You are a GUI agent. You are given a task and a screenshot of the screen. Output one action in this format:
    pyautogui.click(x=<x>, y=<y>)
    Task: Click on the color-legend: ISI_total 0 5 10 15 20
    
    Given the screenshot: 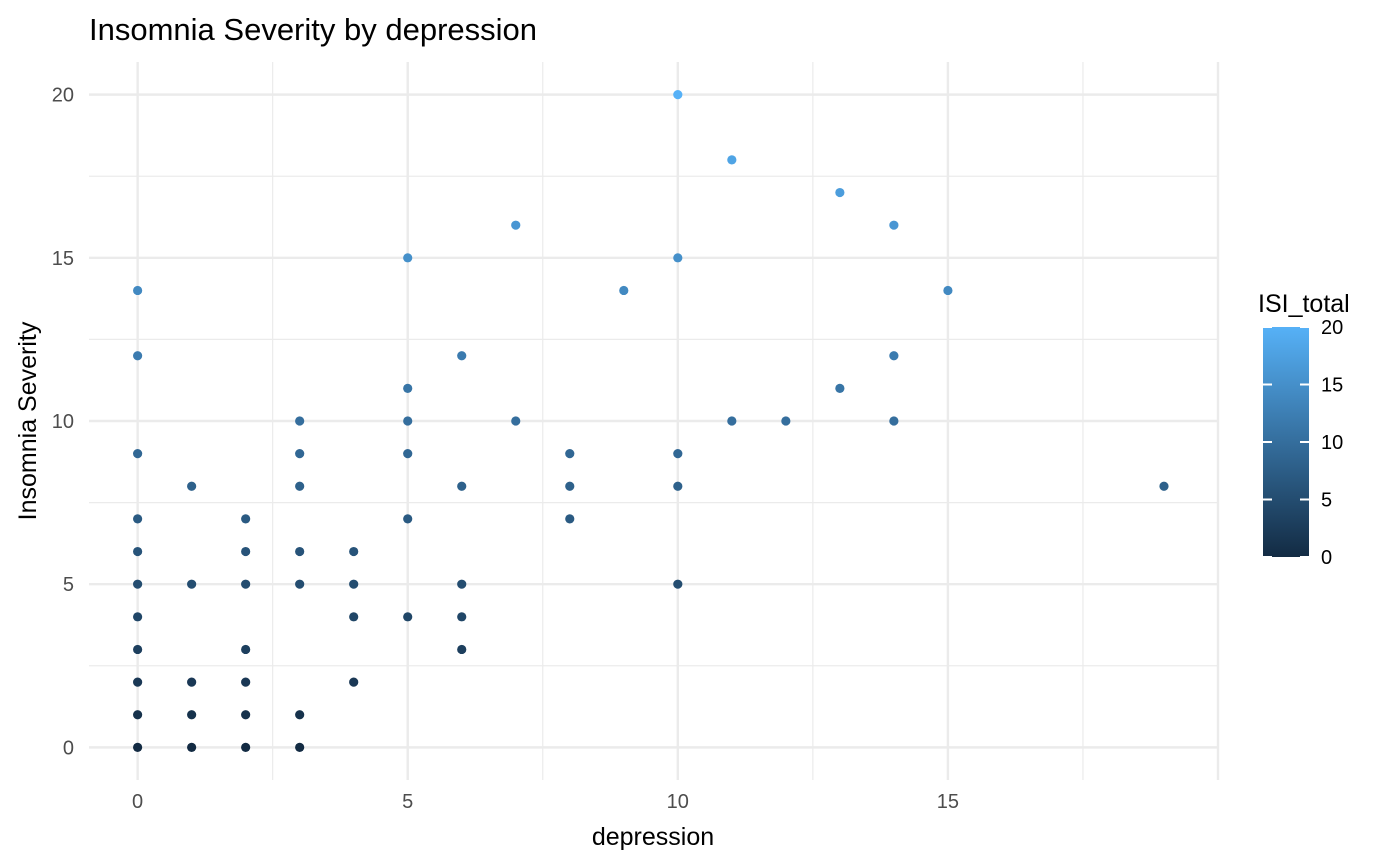 What is the action you would take?
    pyautogui.click(x=1304, y=429)
    